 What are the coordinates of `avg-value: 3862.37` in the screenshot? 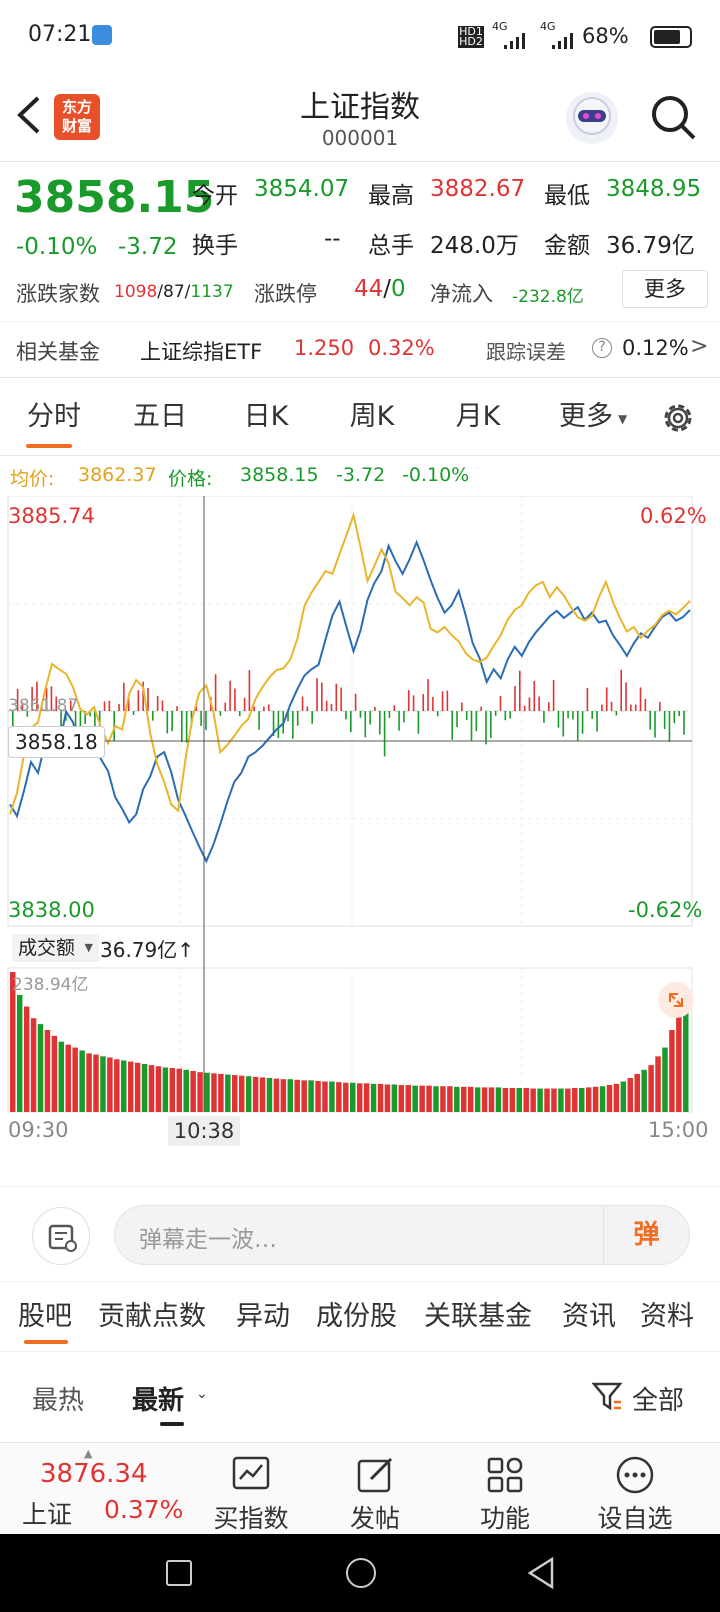 It's located at (117, 475).